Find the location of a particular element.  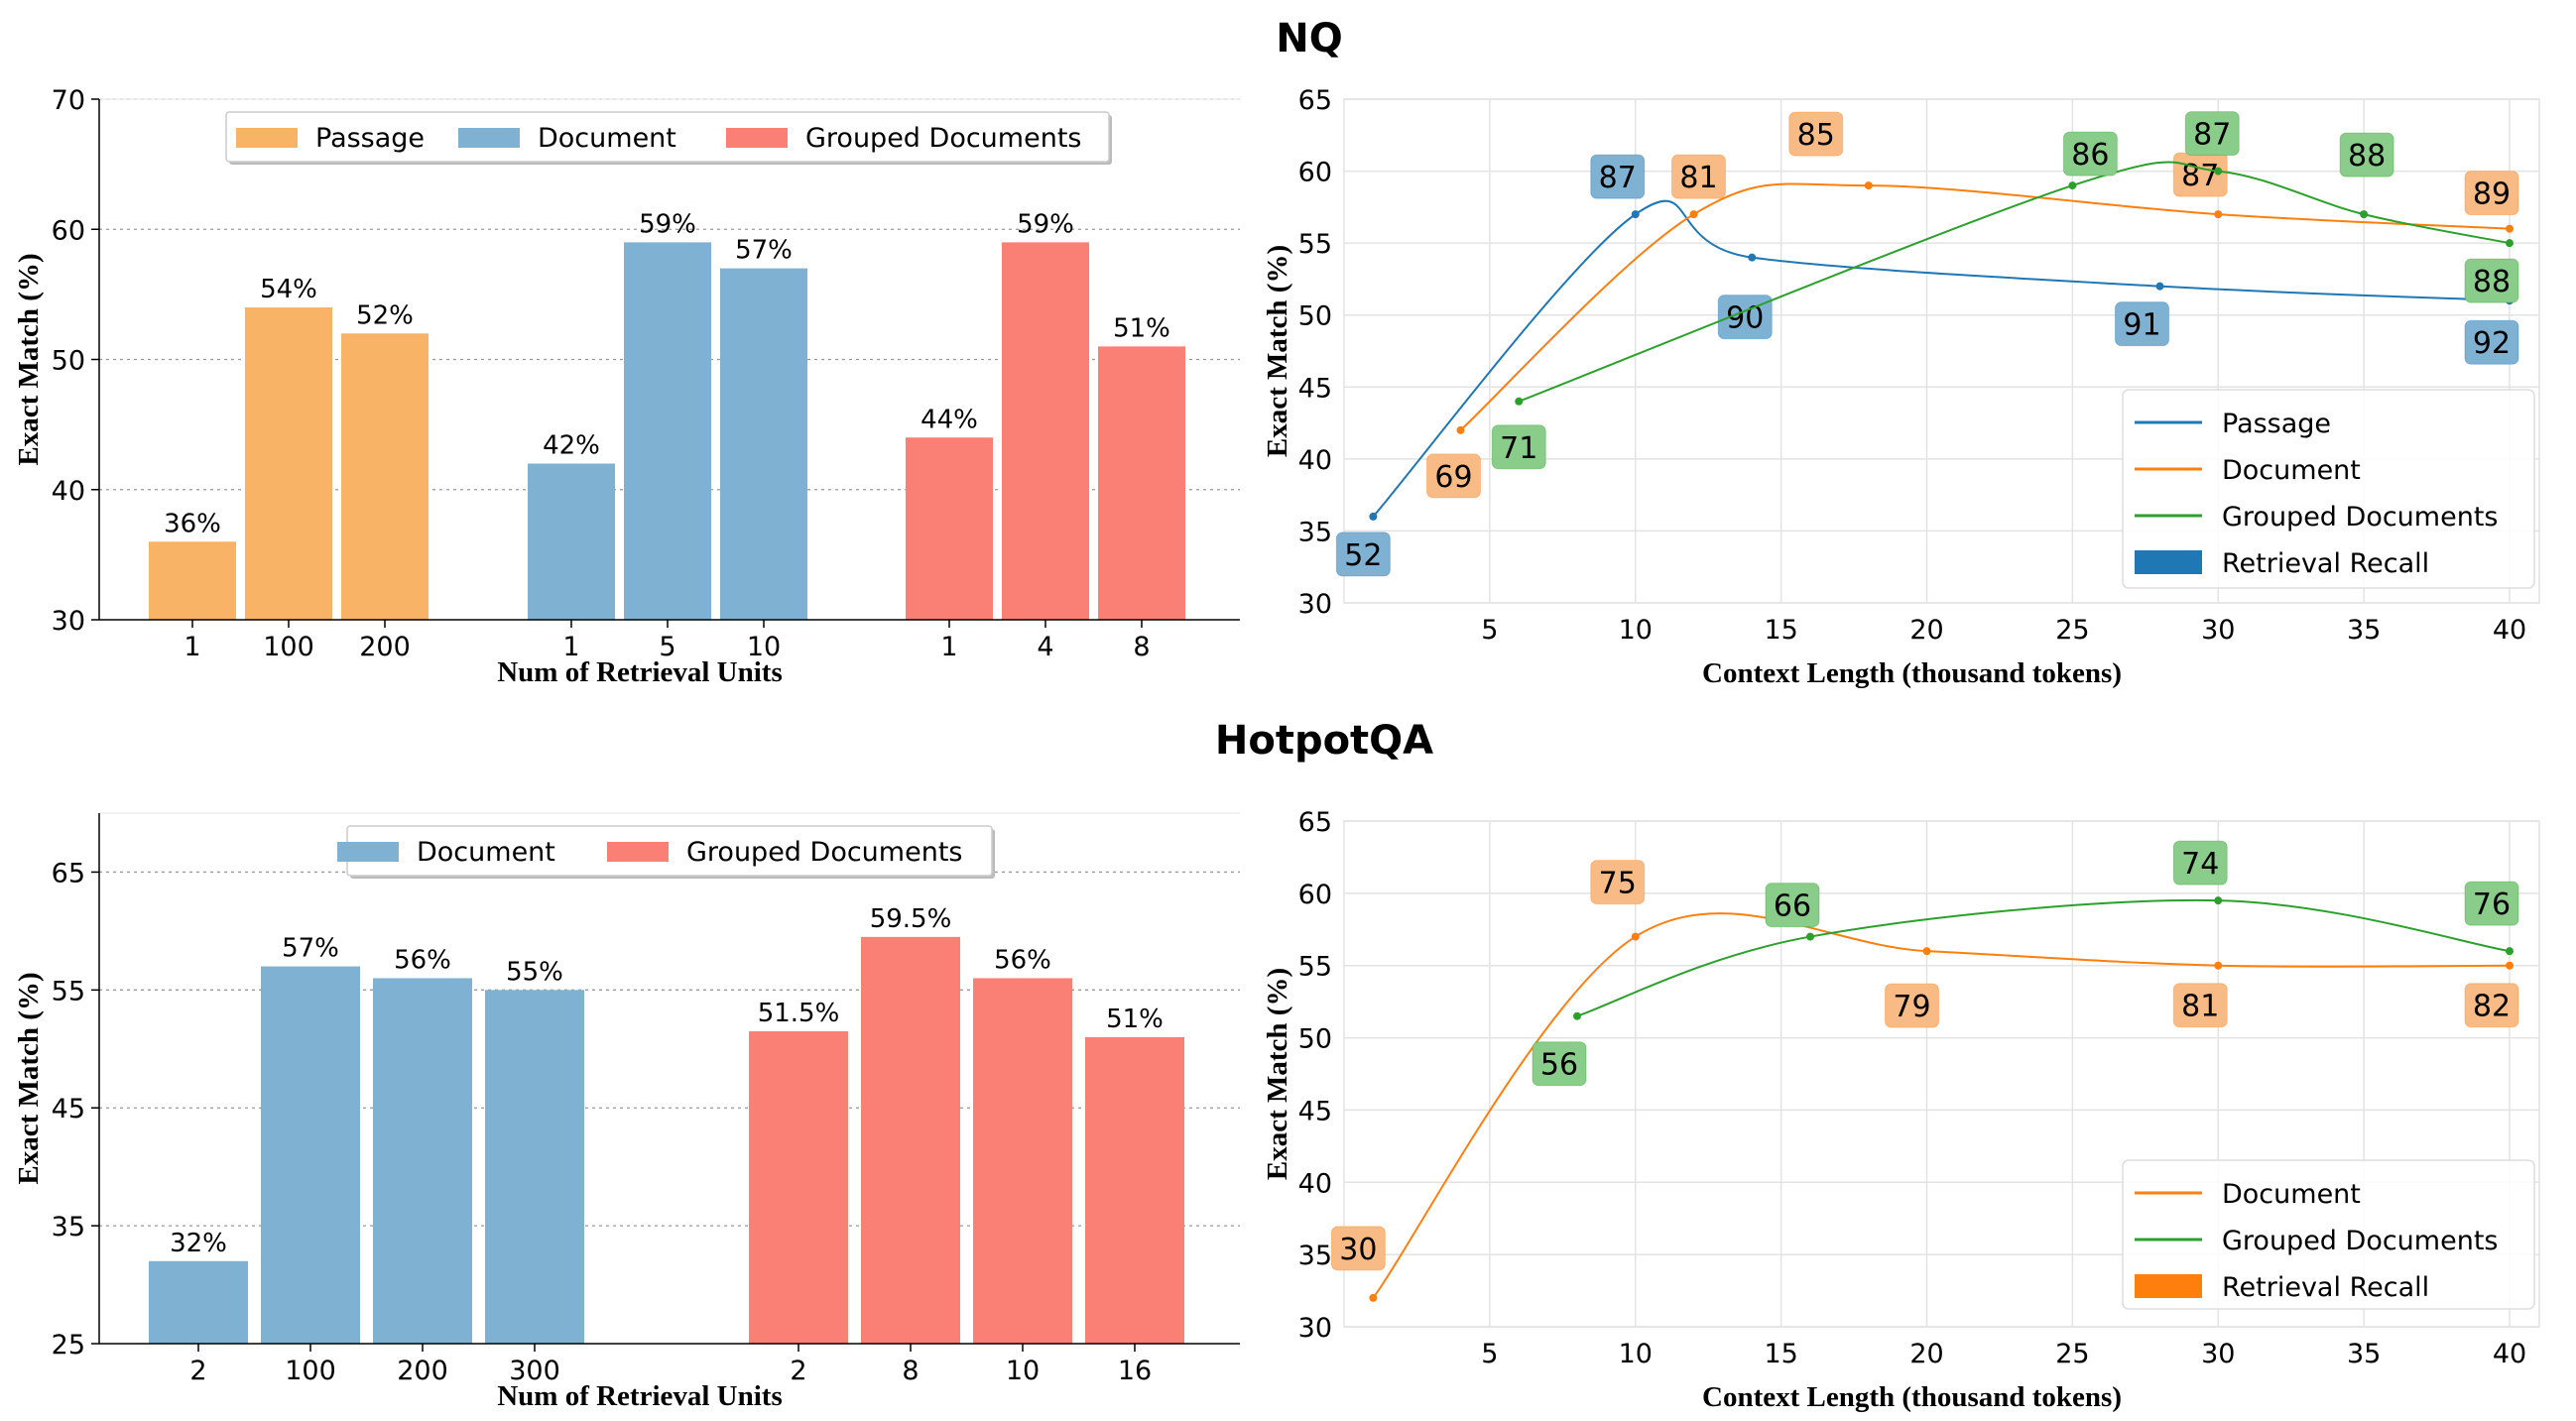

bar-value-label: 51.5% is located at coordinates (799, 1013).